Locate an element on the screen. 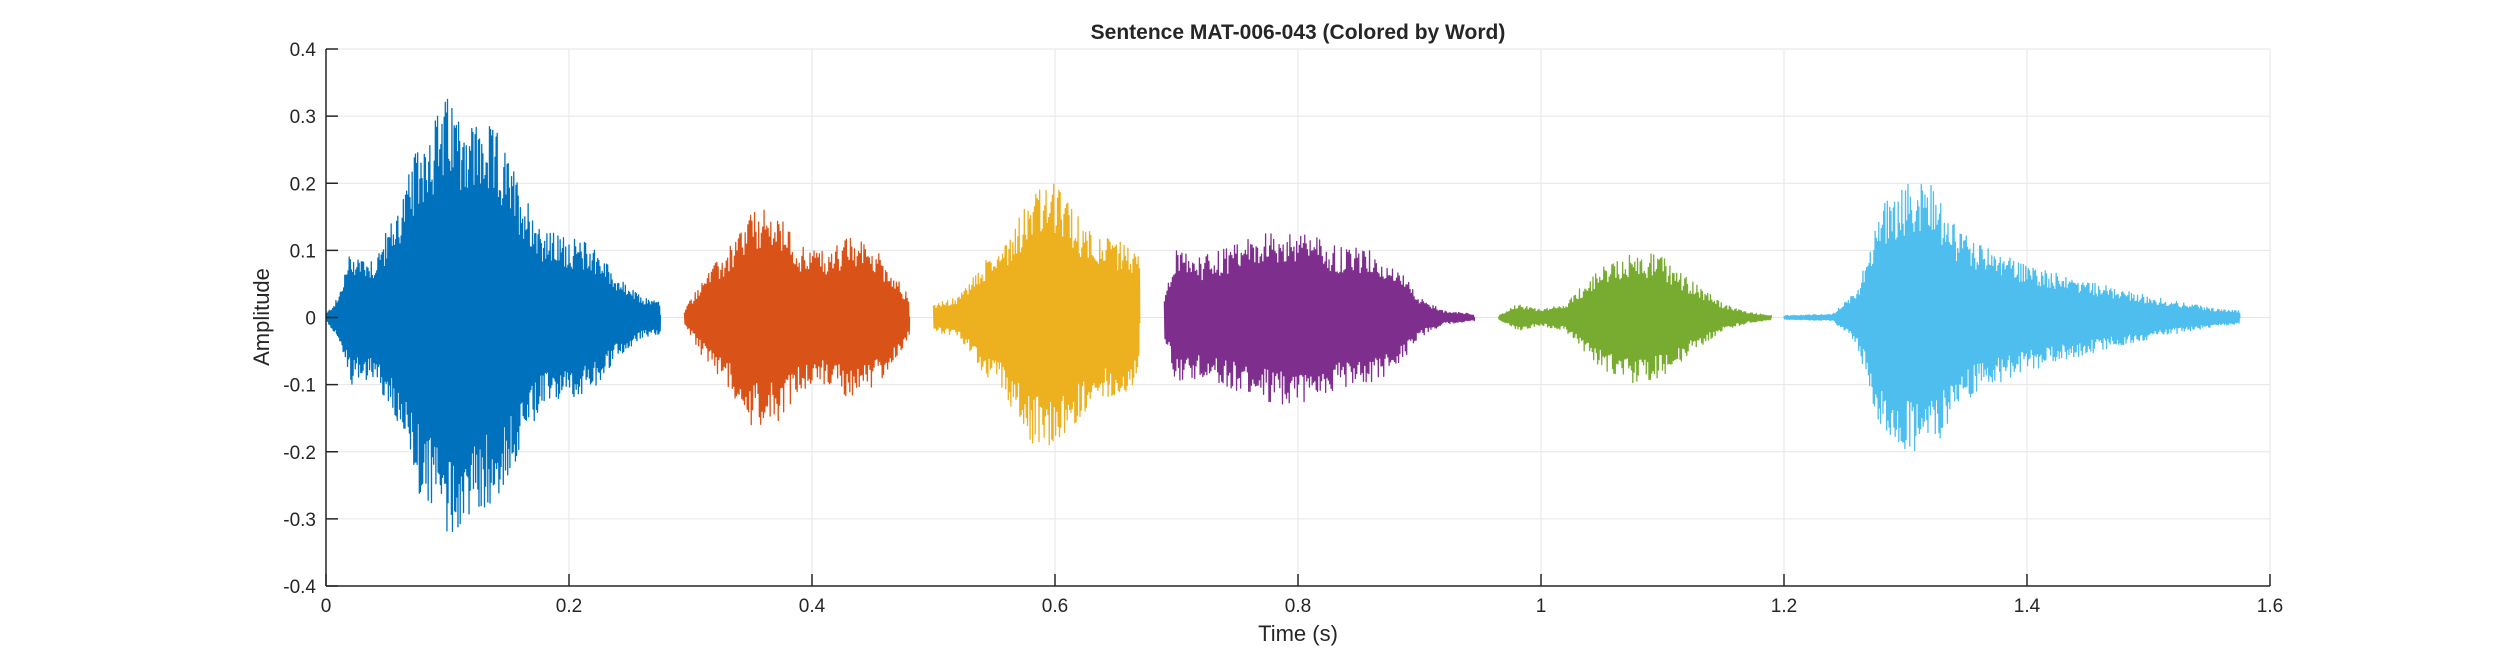  y-tick-label: 0.3 is located at coordinates (303, 117).